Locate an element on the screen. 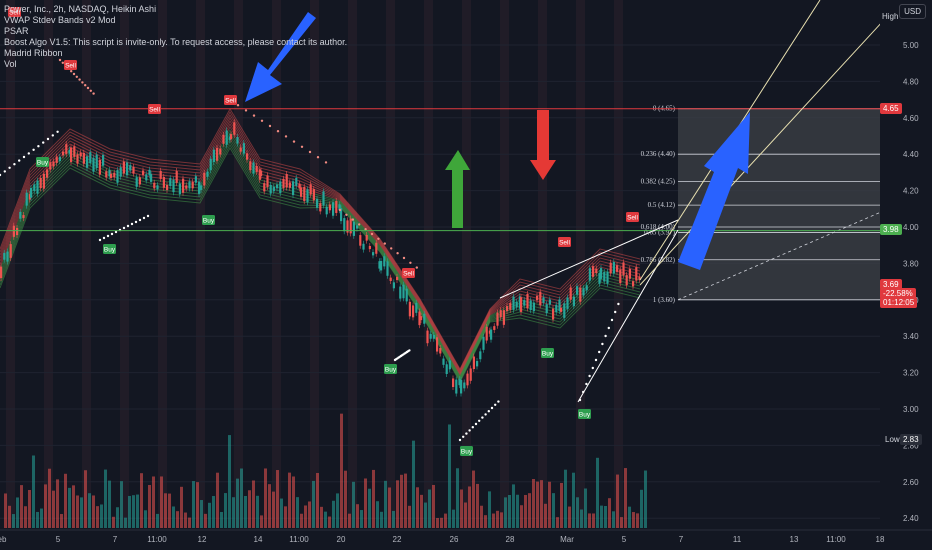 This screenshot has height=550, width=932. symbol-title: Power, Inc., 2h, NASDAQ, Heikin Ashi is located at coordinates (80, 9).